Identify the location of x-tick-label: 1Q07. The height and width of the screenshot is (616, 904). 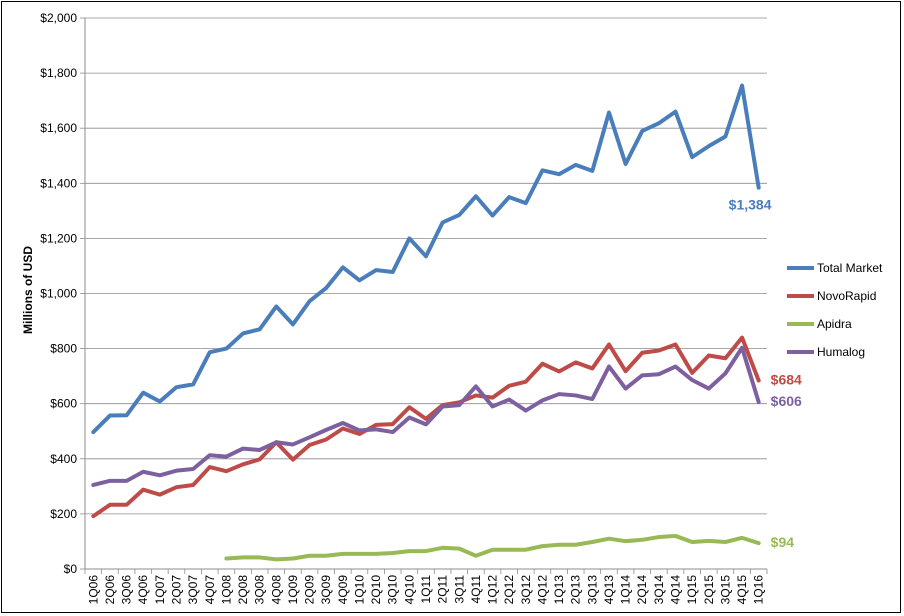
(160, 590).